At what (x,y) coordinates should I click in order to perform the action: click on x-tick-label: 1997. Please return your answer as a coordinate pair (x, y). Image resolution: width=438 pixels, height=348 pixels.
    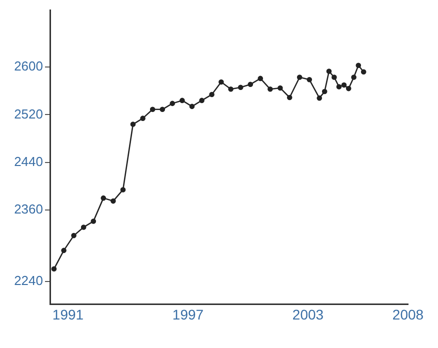
    Looking at the image, I should click on (188, 314).